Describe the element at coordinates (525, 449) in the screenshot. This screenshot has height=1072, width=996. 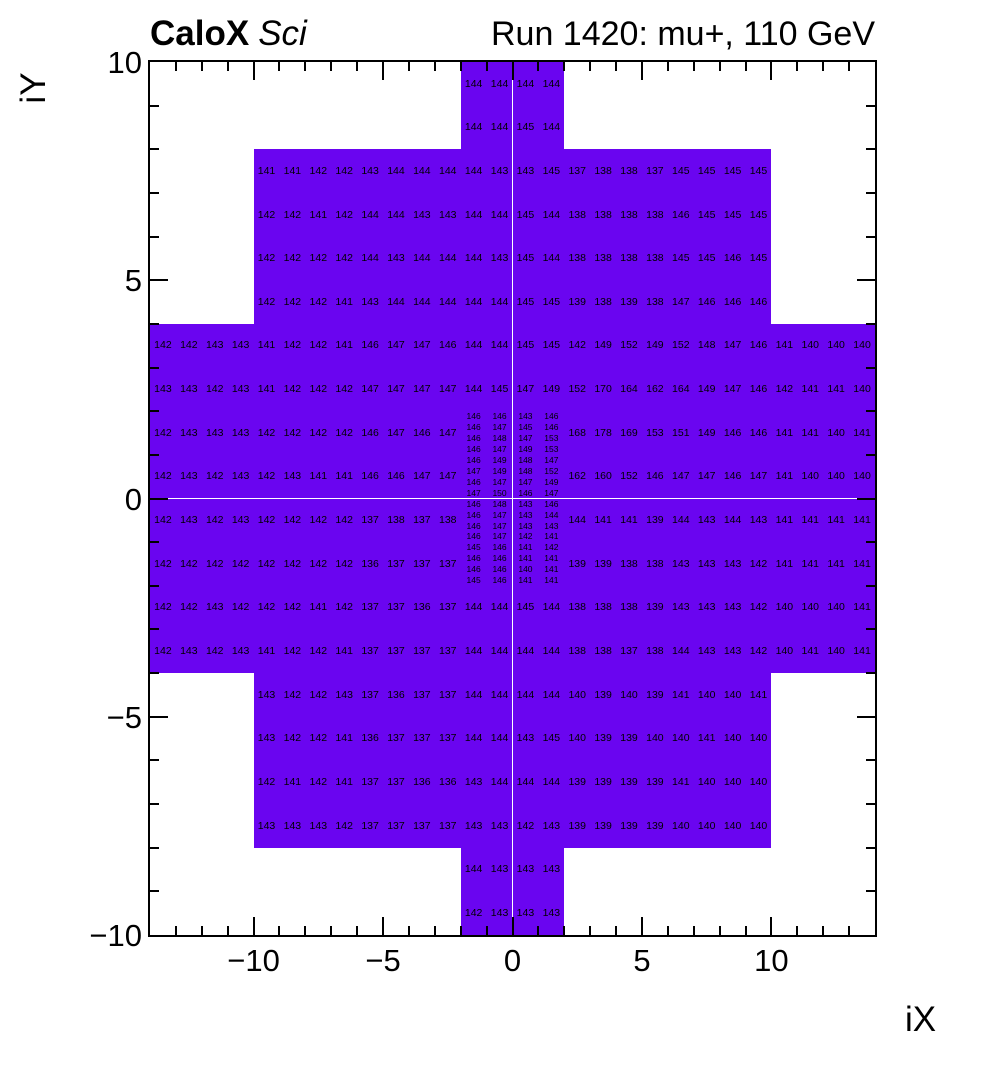
I see `heatmap-cell: 149` at that location.